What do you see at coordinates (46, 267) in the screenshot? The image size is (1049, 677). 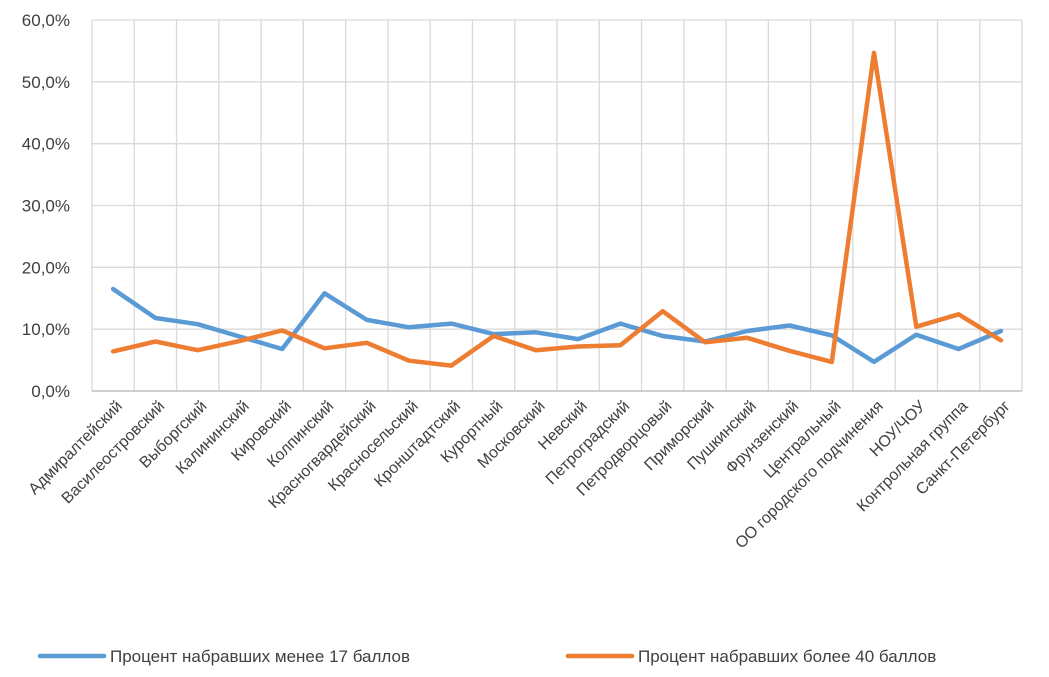 I see `y-tick-label: 20,0%` at bounding box center [46, 267].